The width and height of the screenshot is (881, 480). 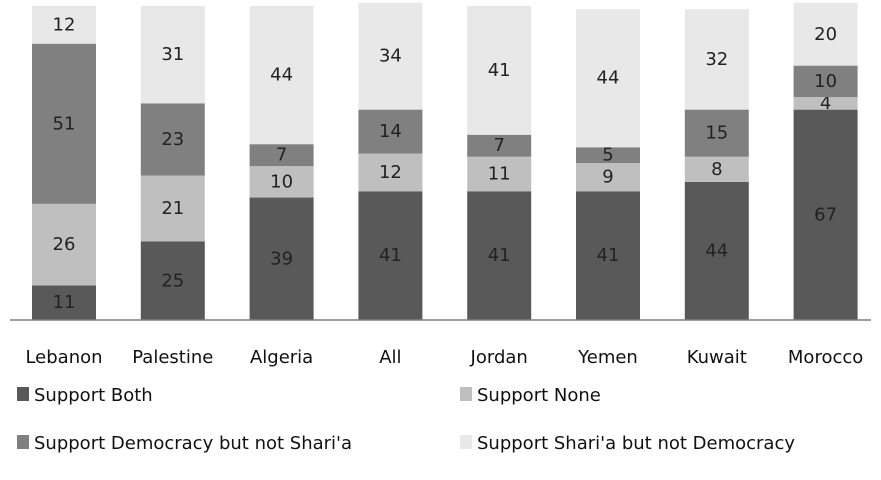 What do you see at coordinates (539, 395) in the screenshot?
I see `legend-label-support-none: Support None` at bounding box center [539, 395].